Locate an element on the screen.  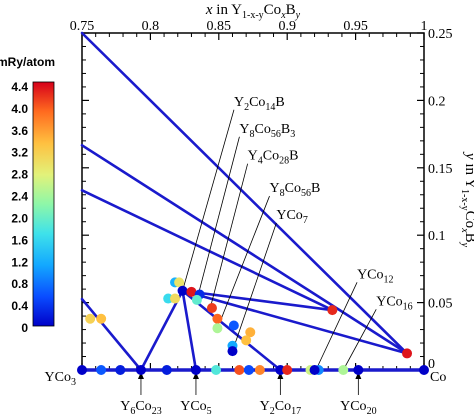
colorbar-tick-labels: 4.4 4.0 3.6 3.2 2.8 2.4 2.0 1.6 1.2 0.8 0.4 0 is located at coordinates (19, 207).